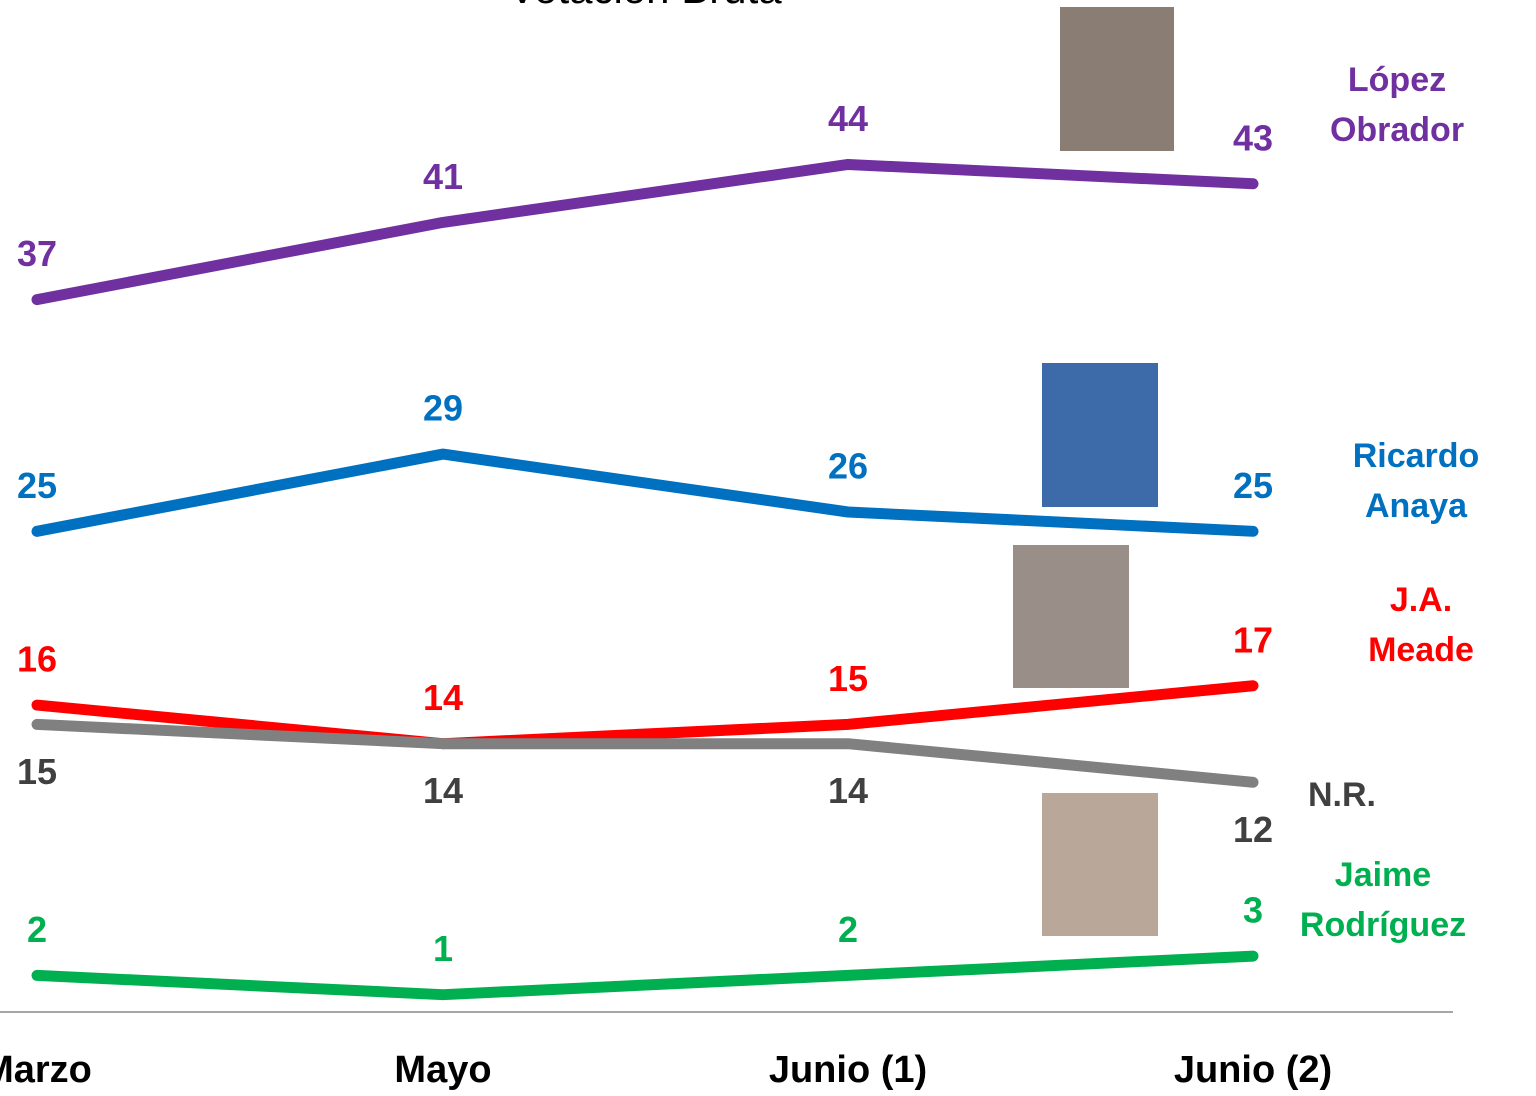 Image resolution: width=1536 pixels, height=1096 pixels. What do you see at coordinates (1416, 481) in the screenshot?
I see `legend-label: Ricardo Anaya` at bounding box center [1416, 481].